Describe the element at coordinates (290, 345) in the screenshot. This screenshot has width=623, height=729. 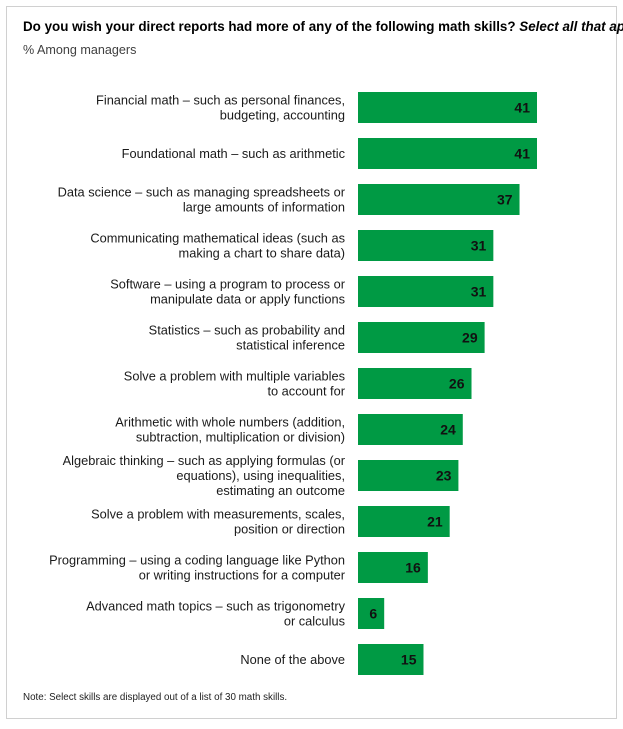
I see `category-label-line: statistical inference` at that location.